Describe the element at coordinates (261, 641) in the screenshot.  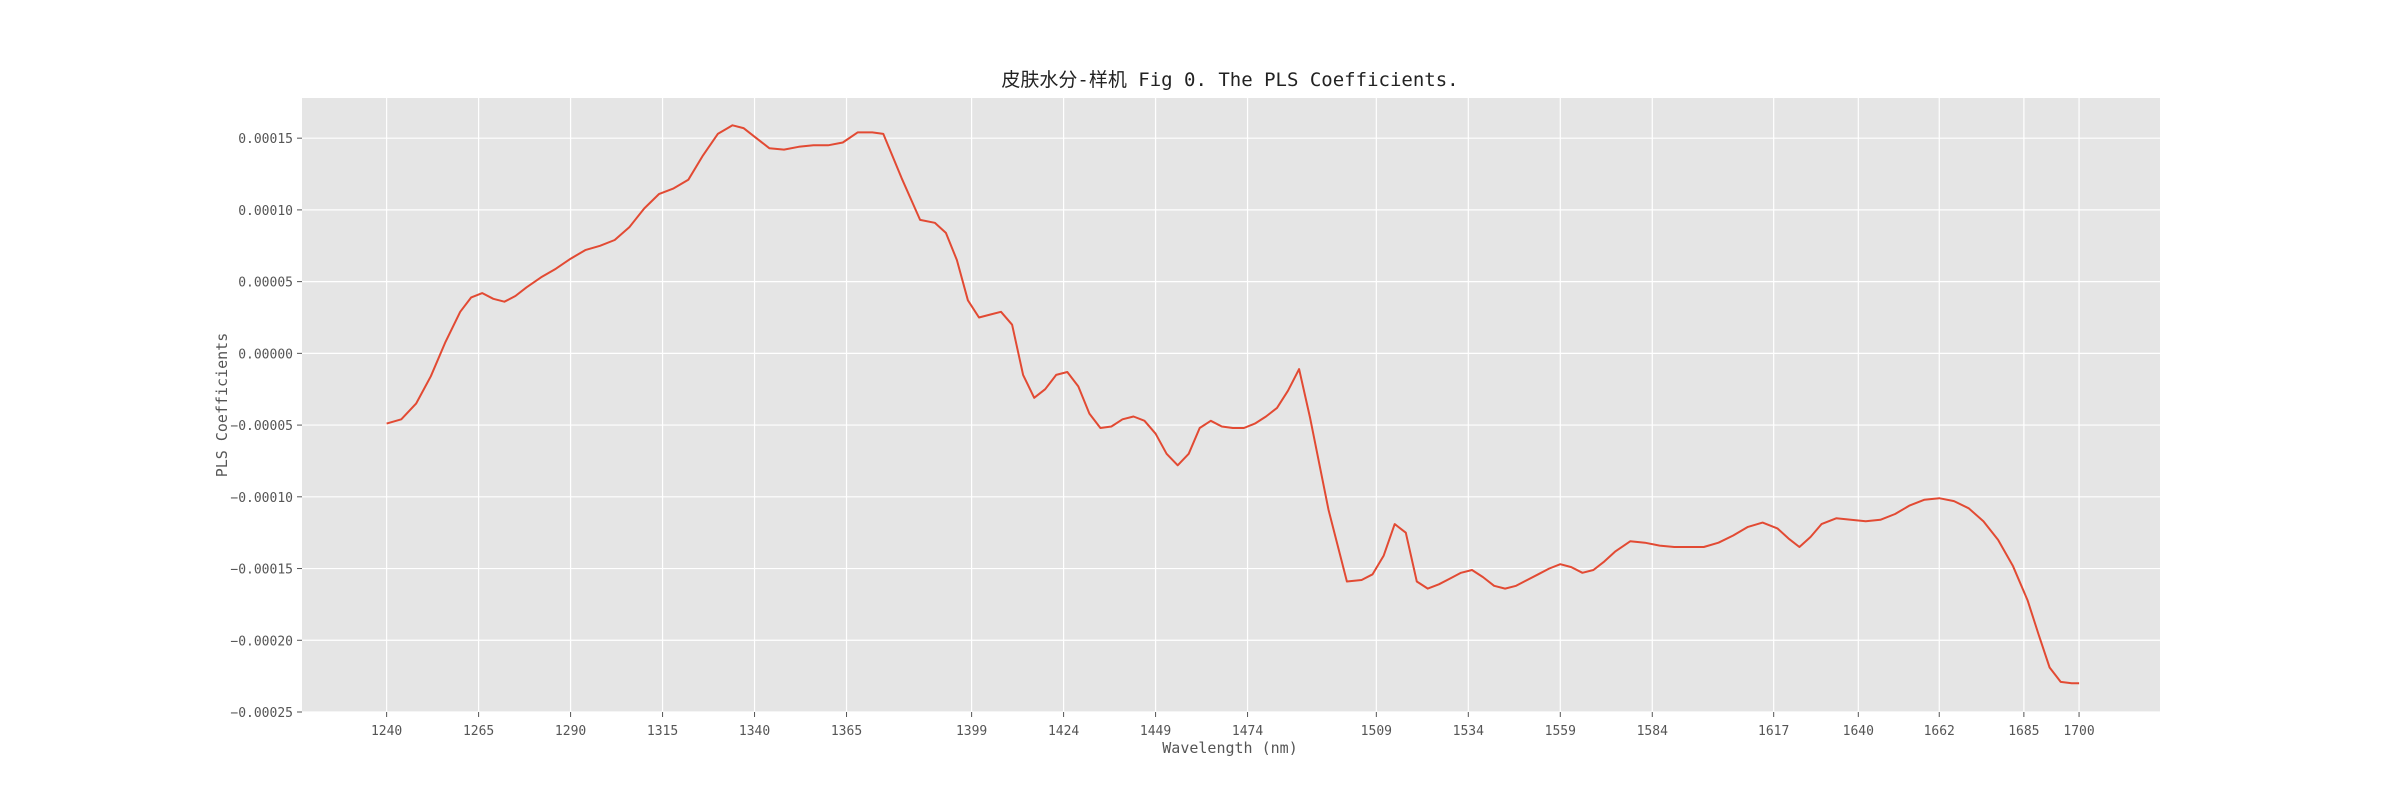
I see `y-tick-label: −0.00020` at that location.